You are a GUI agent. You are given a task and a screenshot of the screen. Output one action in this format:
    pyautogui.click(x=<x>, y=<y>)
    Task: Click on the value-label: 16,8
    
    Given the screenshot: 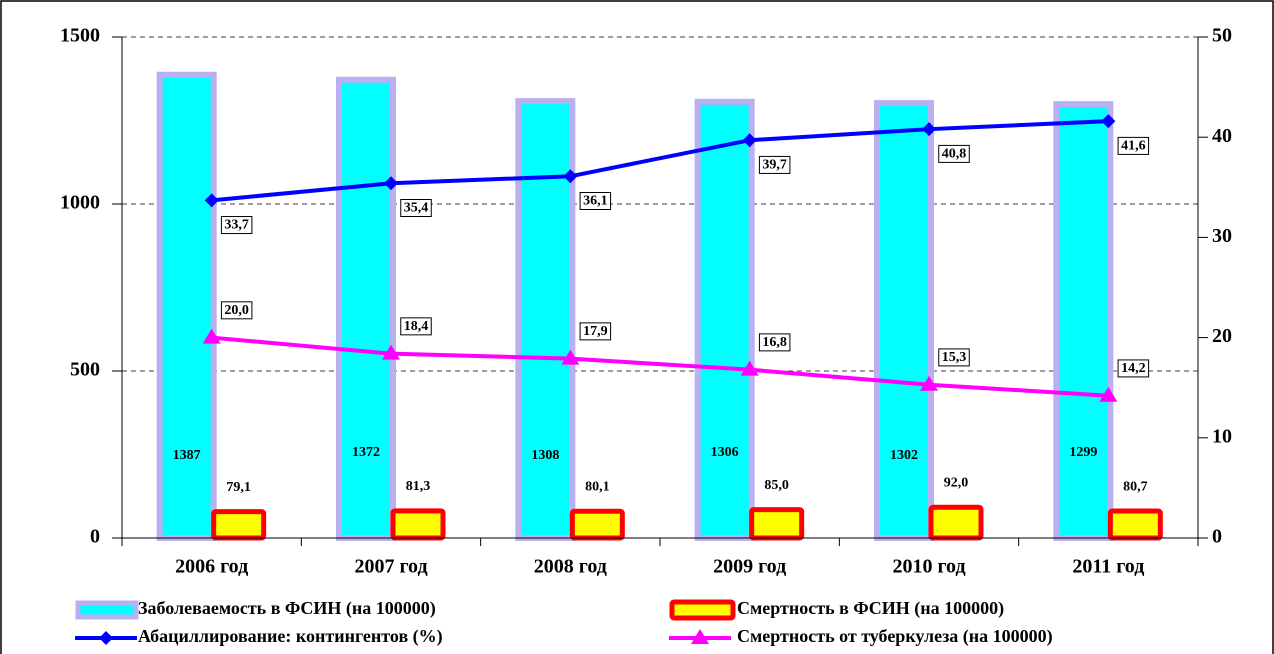 What is the action you would take?
    pyautogui.click(x=774, y=342)
    